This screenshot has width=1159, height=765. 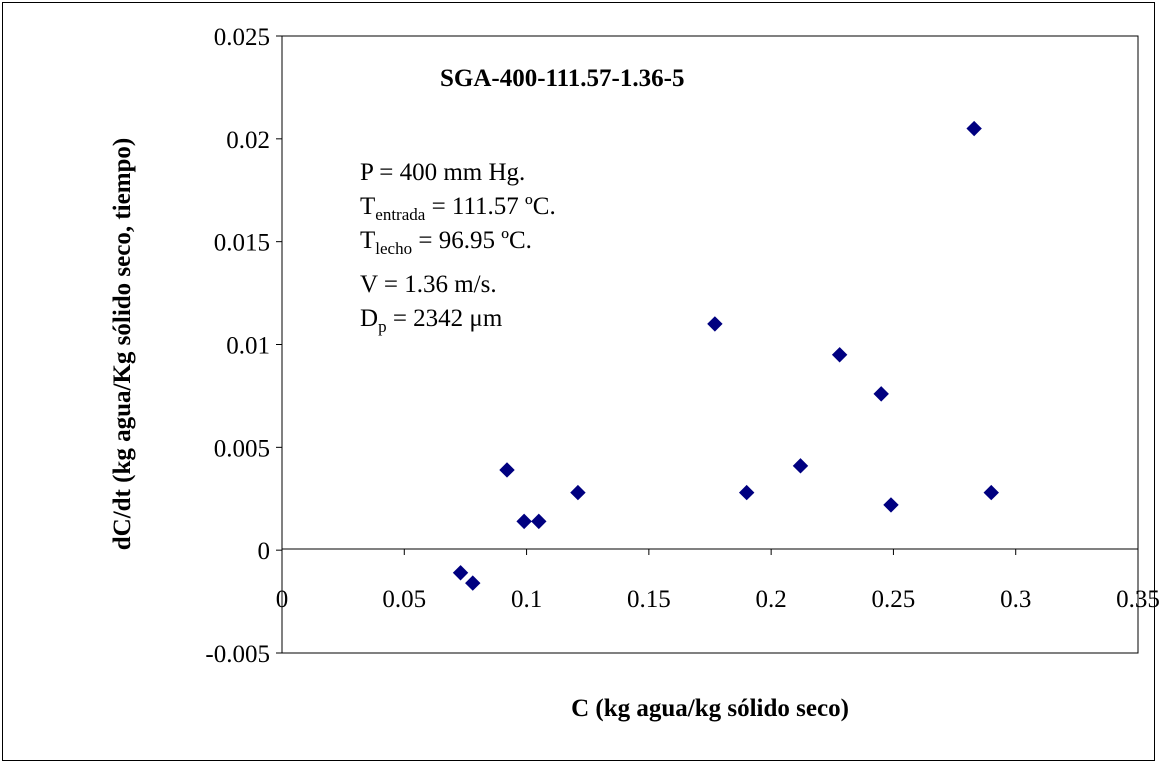 I want to click on y-axis-title: dC/dt (kg agua/Kg sólido seco, tiempo), so click(x=122, y=344).